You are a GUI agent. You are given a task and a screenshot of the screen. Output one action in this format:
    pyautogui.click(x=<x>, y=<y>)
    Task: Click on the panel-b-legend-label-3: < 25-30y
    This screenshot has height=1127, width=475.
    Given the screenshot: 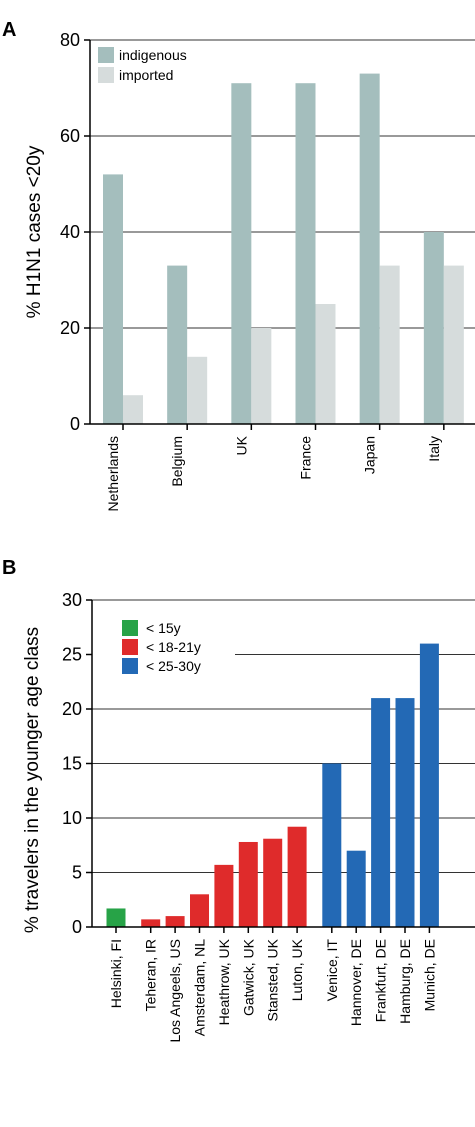 What is the action you would take?
    pyautogui.click(x=173, y=666)
    